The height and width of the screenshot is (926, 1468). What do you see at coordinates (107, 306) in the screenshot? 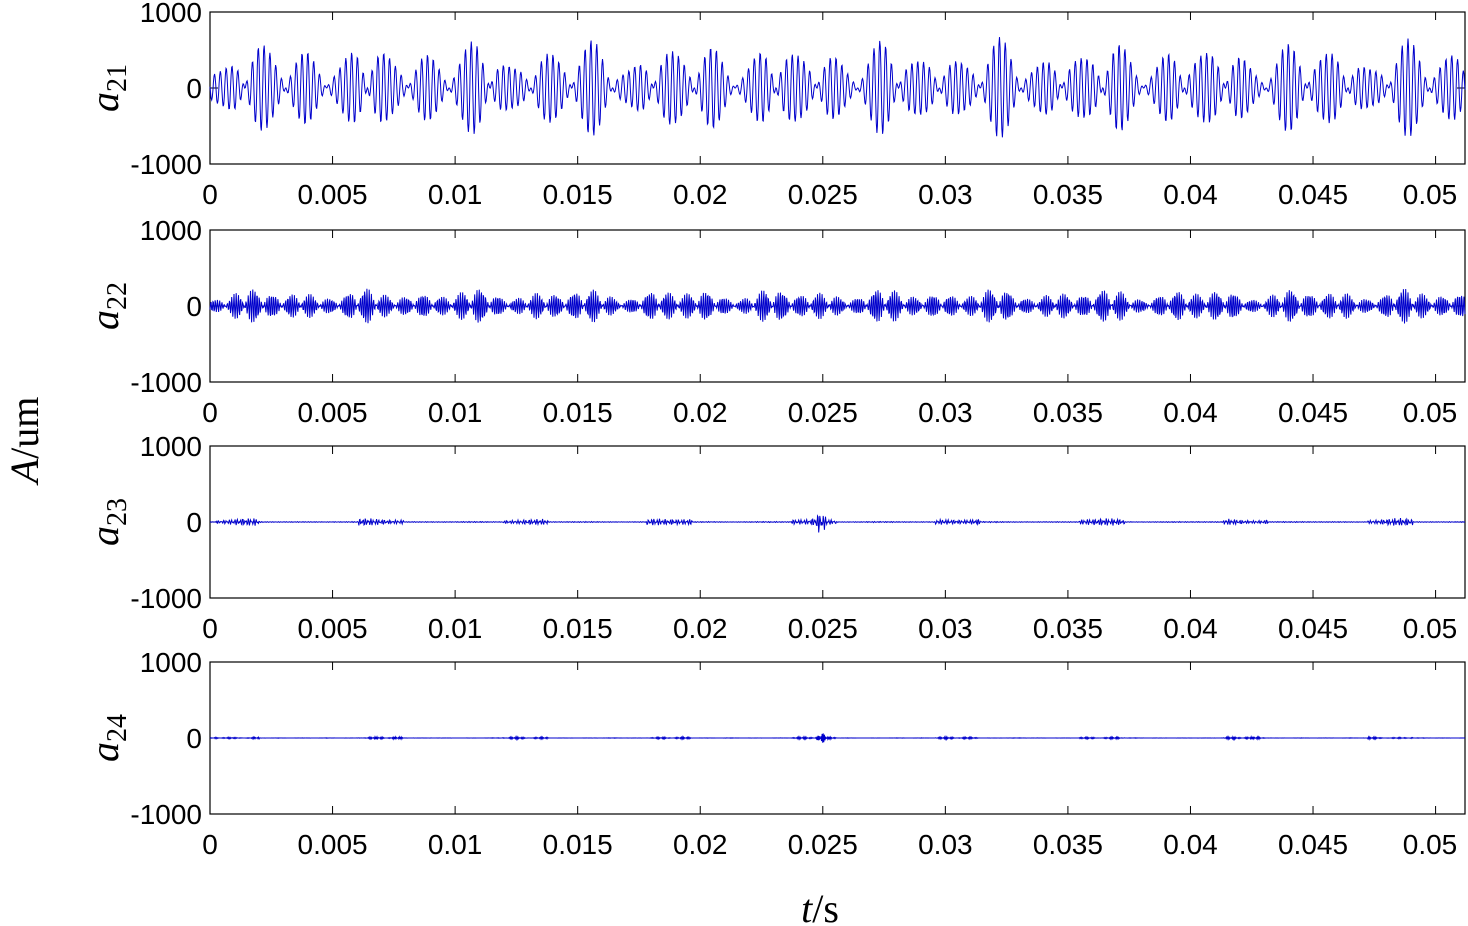
I see `subplot-label-22: a22` at bounding box center [107, 306].